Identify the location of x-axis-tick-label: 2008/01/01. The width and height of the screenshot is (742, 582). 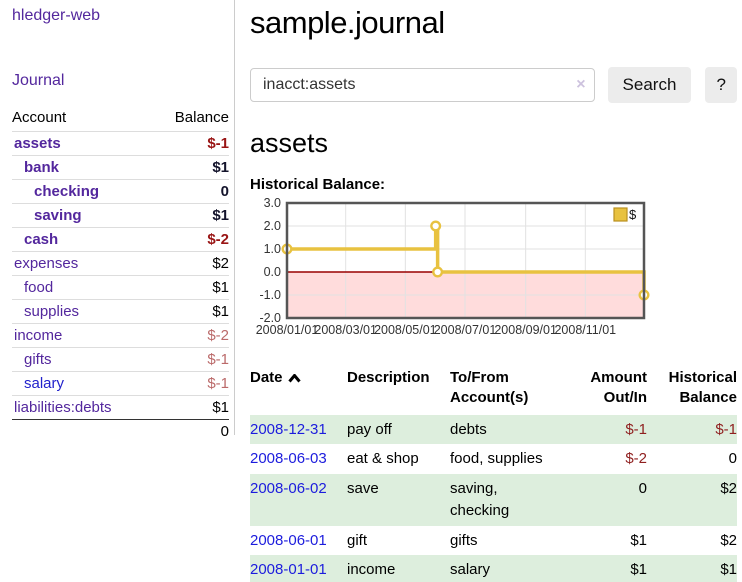
(287, 330).